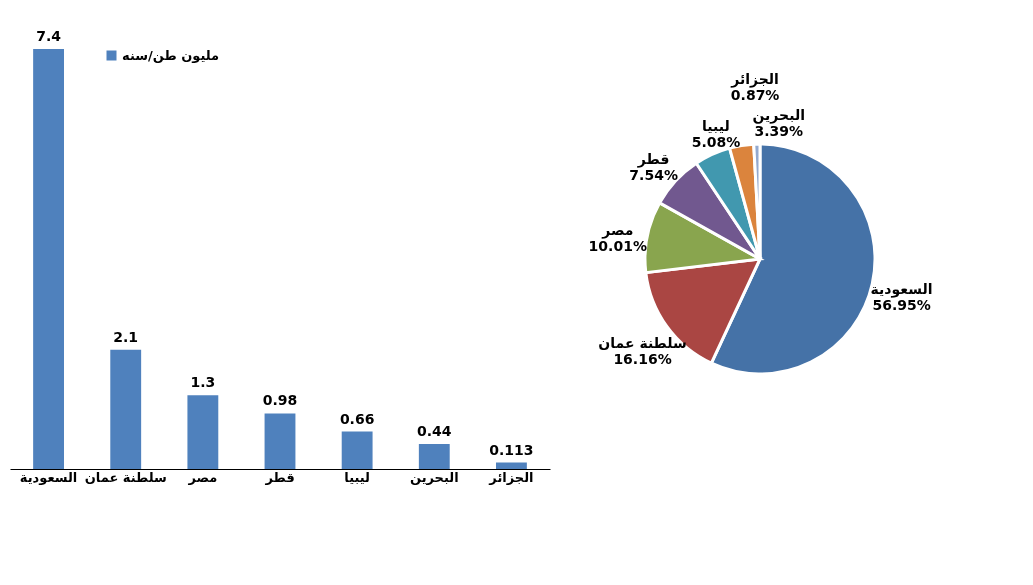 The image size is (1033, 585). What do you see at coordinates (357, 418) in the screenshot?
I see `data-label: 0.66` at bounding box center [357, 418].